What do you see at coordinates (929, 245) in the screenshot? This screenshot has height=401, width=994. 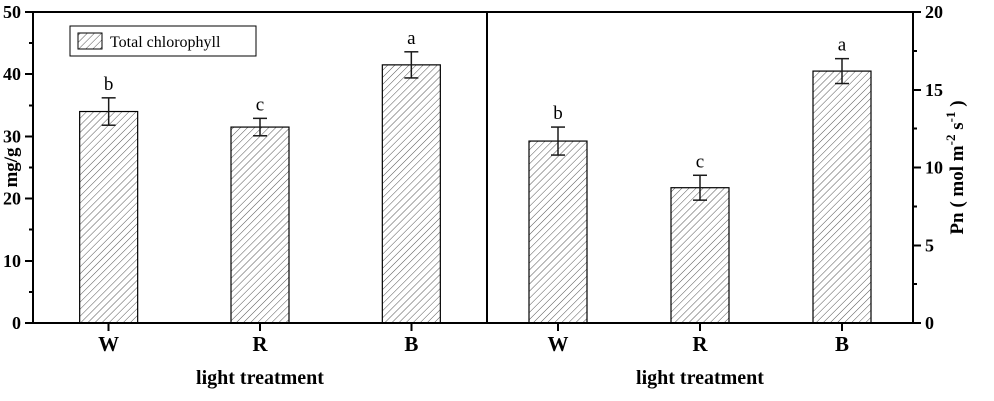 I see `y-tick-label-right-5: 5` at bounding box center [929, 245].